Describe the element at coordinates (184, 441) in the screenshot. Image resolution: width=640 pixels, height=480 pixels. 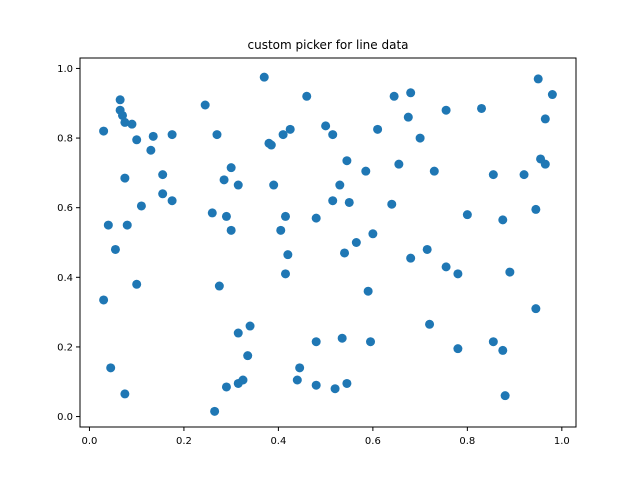
I see `x-tick-label: 0.2` at that location.